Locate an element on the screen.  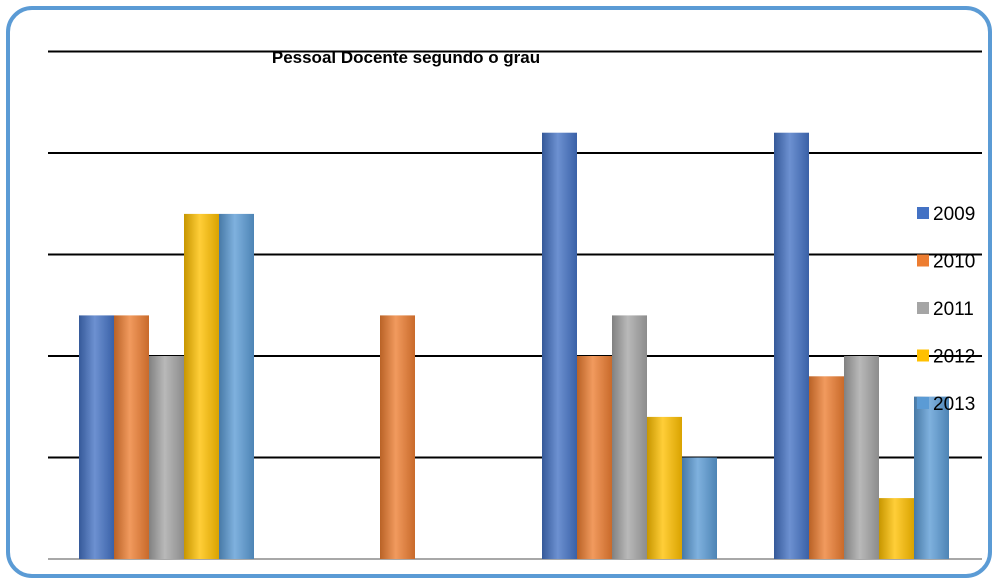
legend: 2009 2010 2011 2012 2013 is located at coordinates (946, 309).